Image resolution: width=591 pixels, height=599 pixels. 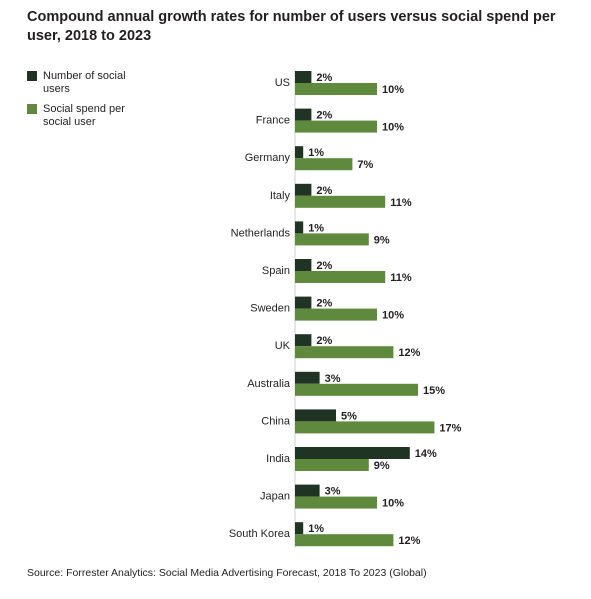 I want to click on spend-bar-netherlands, so click(x=332, y=239).